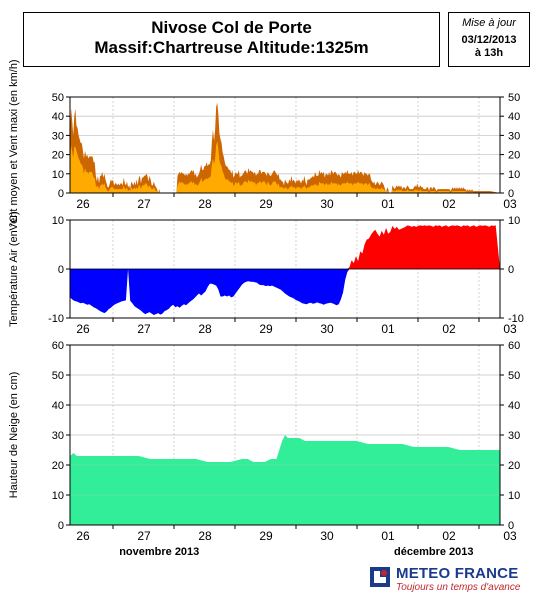 This screenshot has width=538, height=595. What do you see at coordinates (205, 536) in the screenshot?
I see `snow-xtick-label: 28` at bounding box center [205, 536].